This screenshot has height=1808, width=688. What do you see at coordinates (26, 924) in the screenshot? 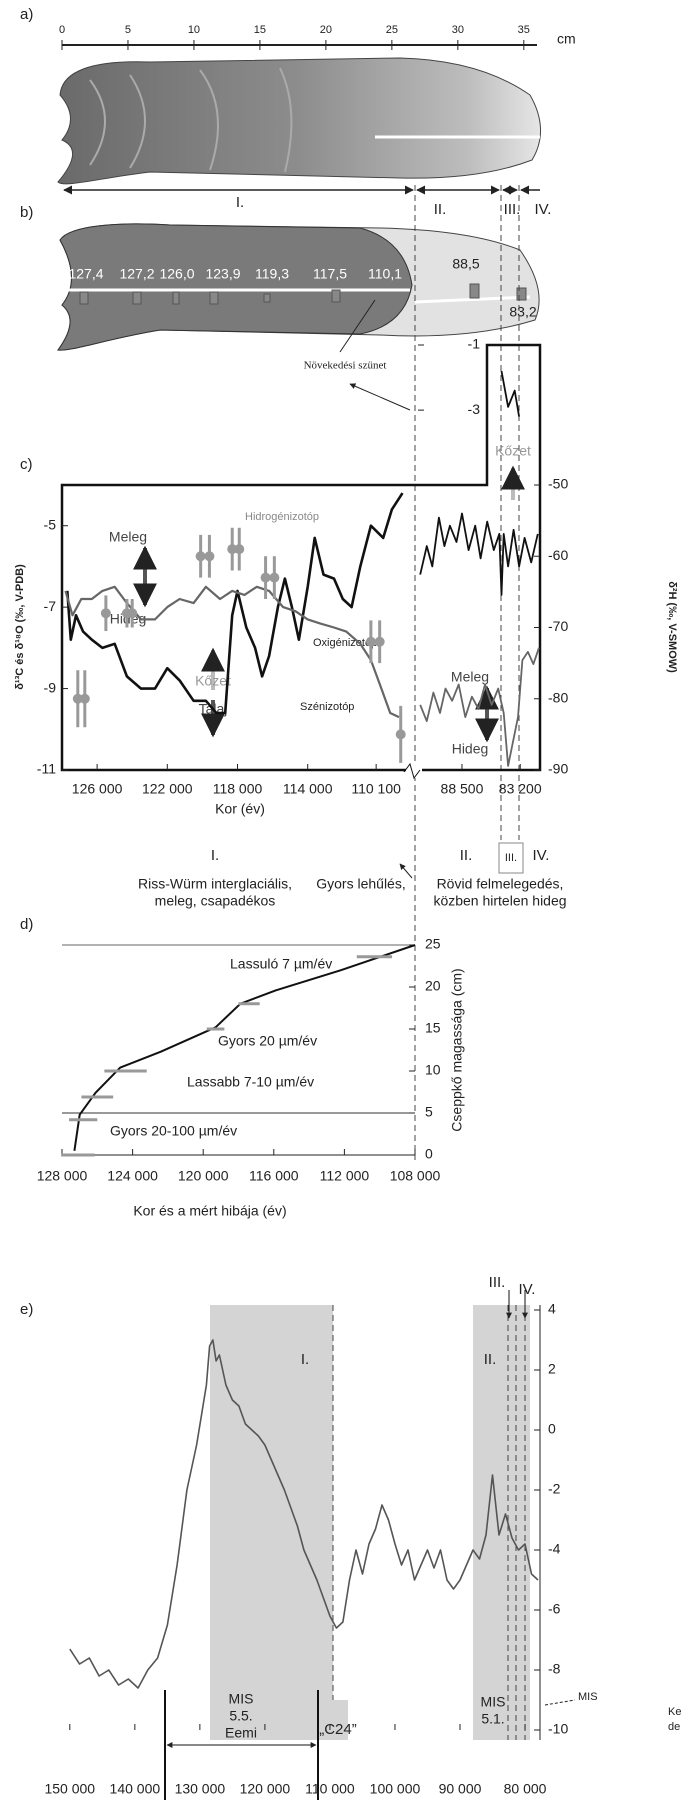
I see `panel-label: d)` at bounding box center [26, 924].